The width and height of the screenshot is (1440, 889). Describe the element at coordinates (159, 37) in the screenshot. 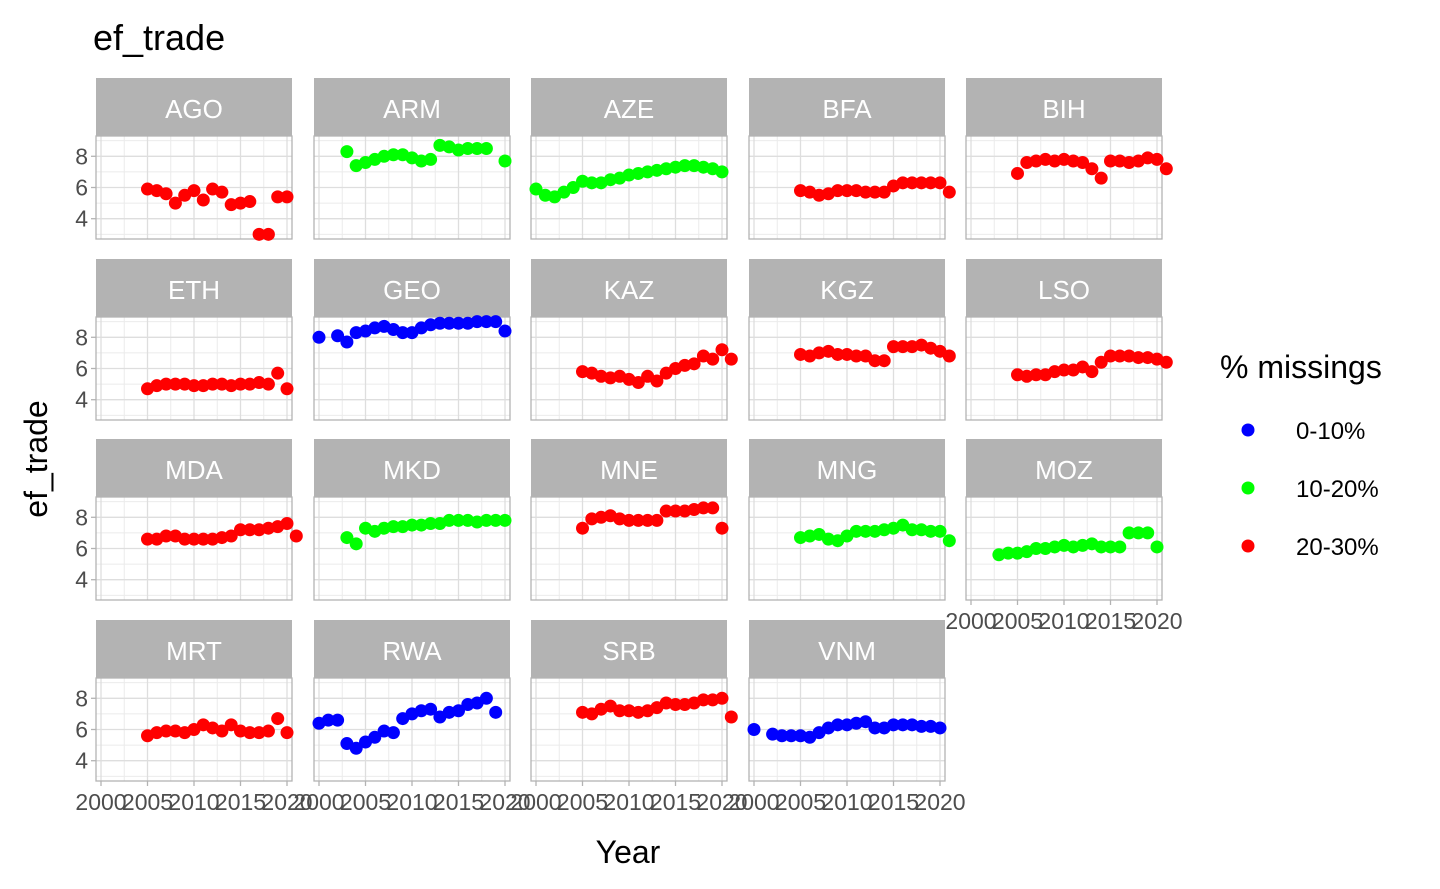

I see `chart-title: ef_trade` at that location.